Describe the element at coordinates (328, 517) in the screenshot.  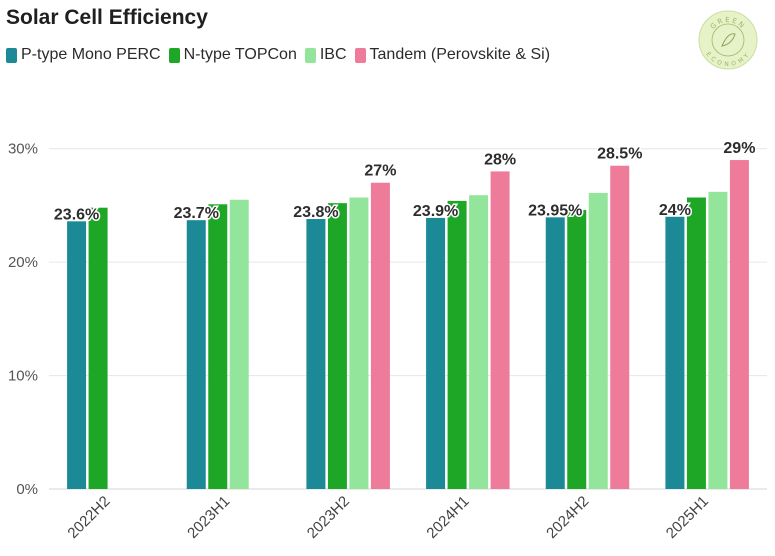
I see `x-tick-label: 2023H2` at that location.